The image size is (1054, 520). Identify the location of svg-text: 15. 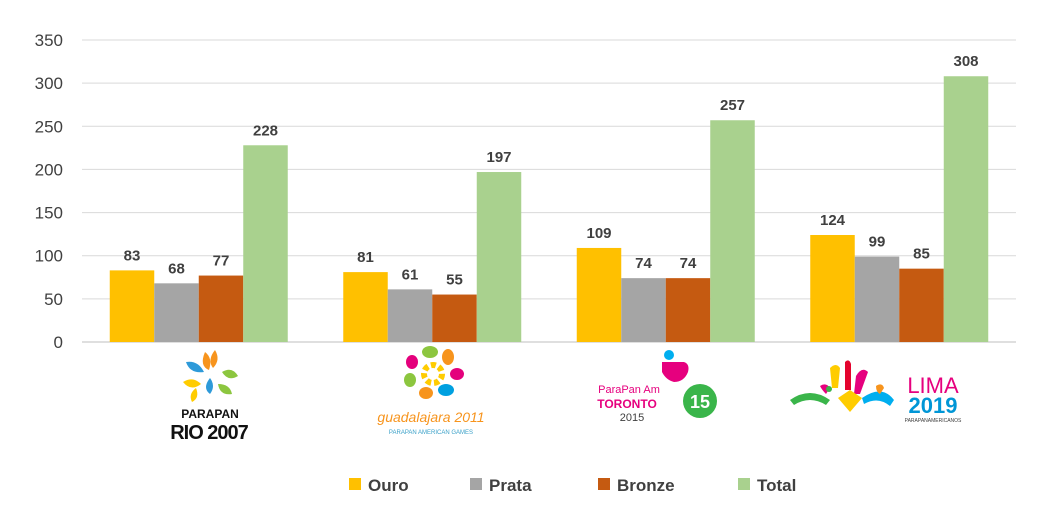
(700, 402).